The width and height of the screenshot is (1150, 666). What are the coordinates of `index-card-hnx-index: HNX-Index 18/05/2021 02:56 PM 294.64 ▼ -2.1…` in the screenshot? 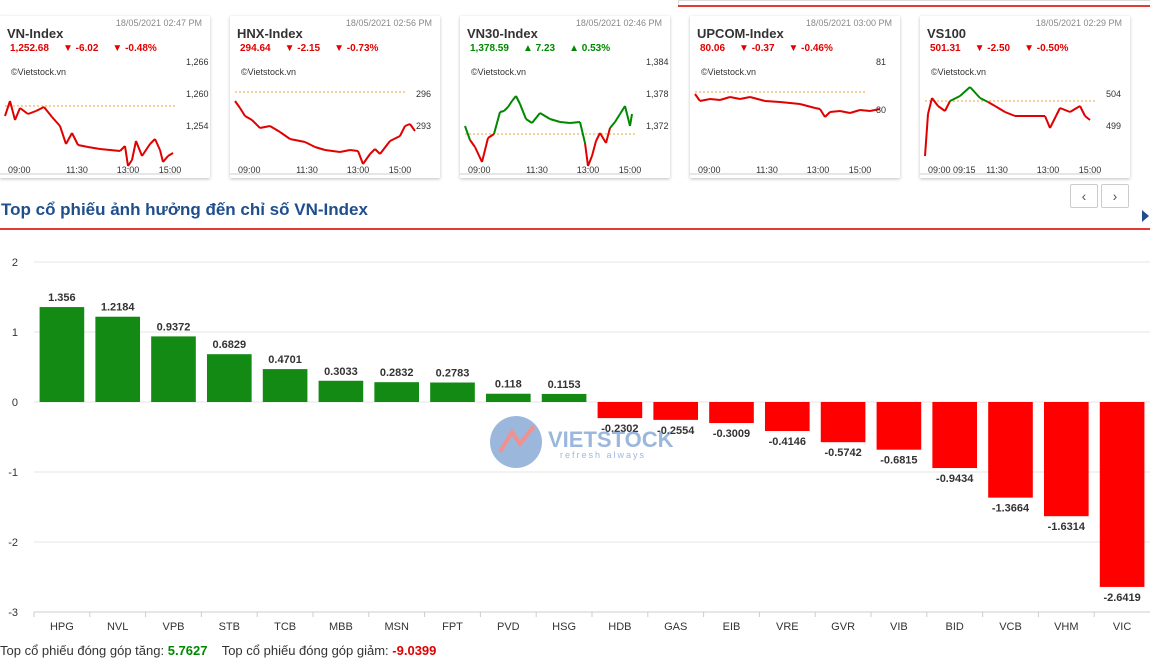 It's located at (335, 97).